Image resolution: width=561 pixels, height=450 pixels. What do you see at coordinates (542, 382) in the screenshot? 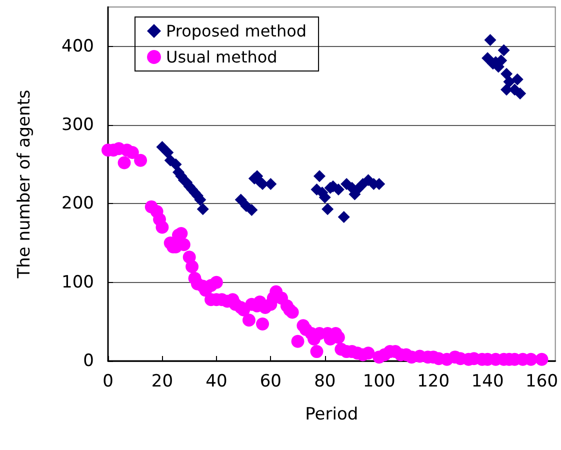
I see `x-tick-label: 160` at bounding box center [542, 382].